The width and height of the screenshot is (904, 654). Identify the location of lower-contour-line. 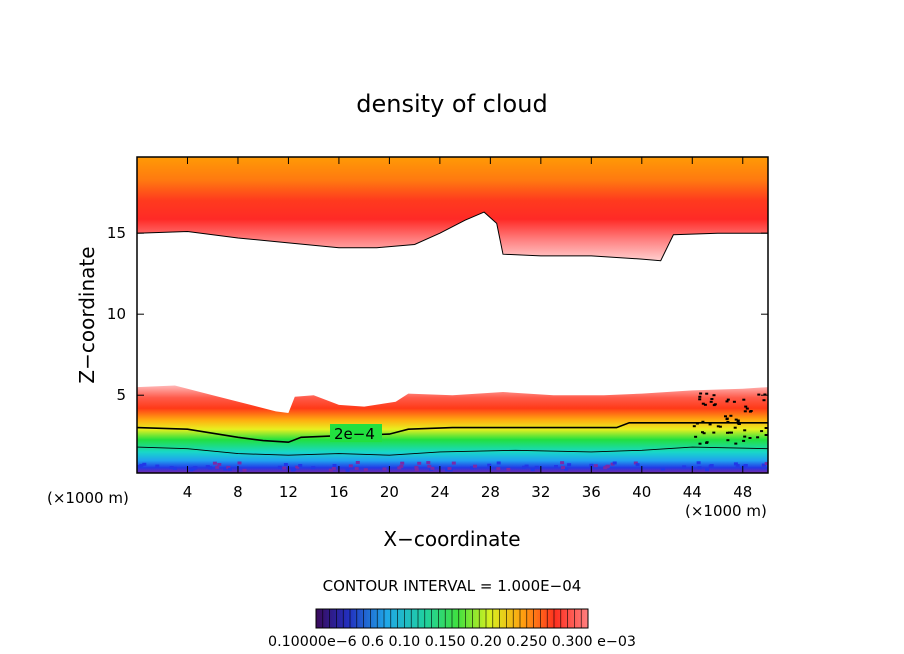
(452, 451).